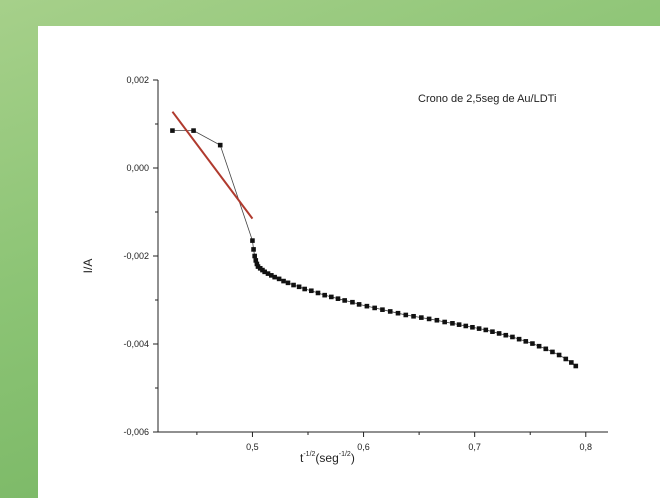 Image resolution: width=660 pixels, height=498 pixels. Describe the element at coordinates (136, 256) in the screenshot. I see `y-tick-label: -0,002` at that location.